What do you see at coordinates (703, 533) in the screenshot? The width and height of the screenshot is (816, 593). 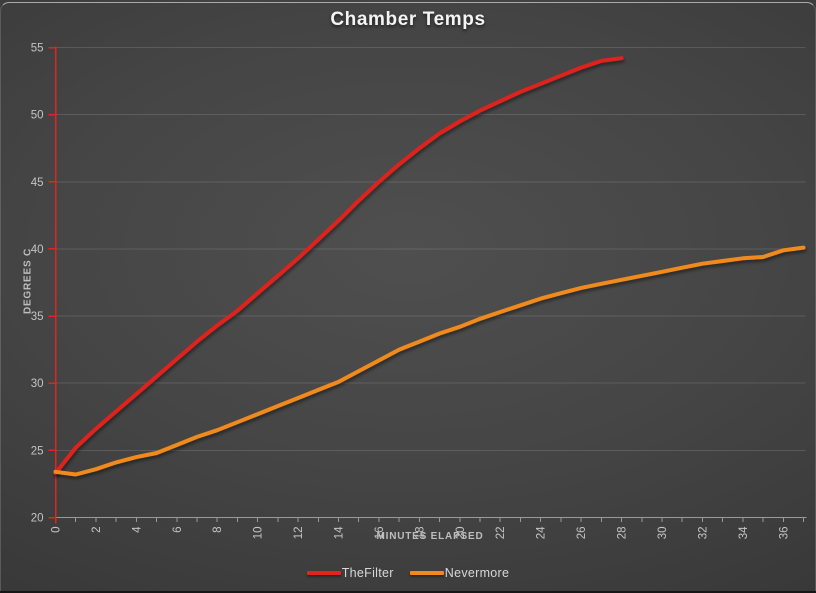 I see `x-tick-label: 32` at bounding box center [703, 533].